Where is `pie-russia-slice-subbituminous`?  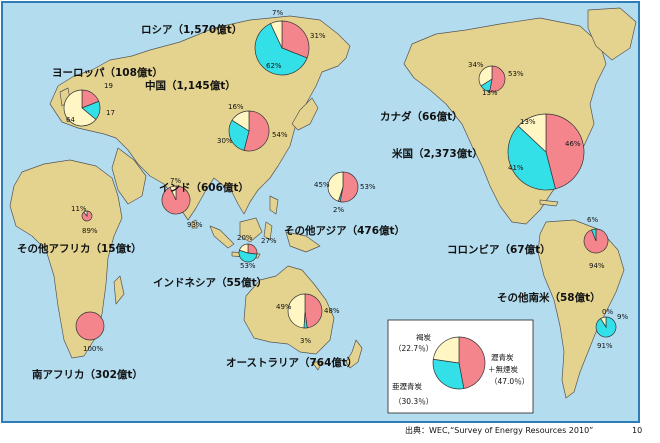
pie-russia-slice-subbituminous is located at coordinates (281, 49).